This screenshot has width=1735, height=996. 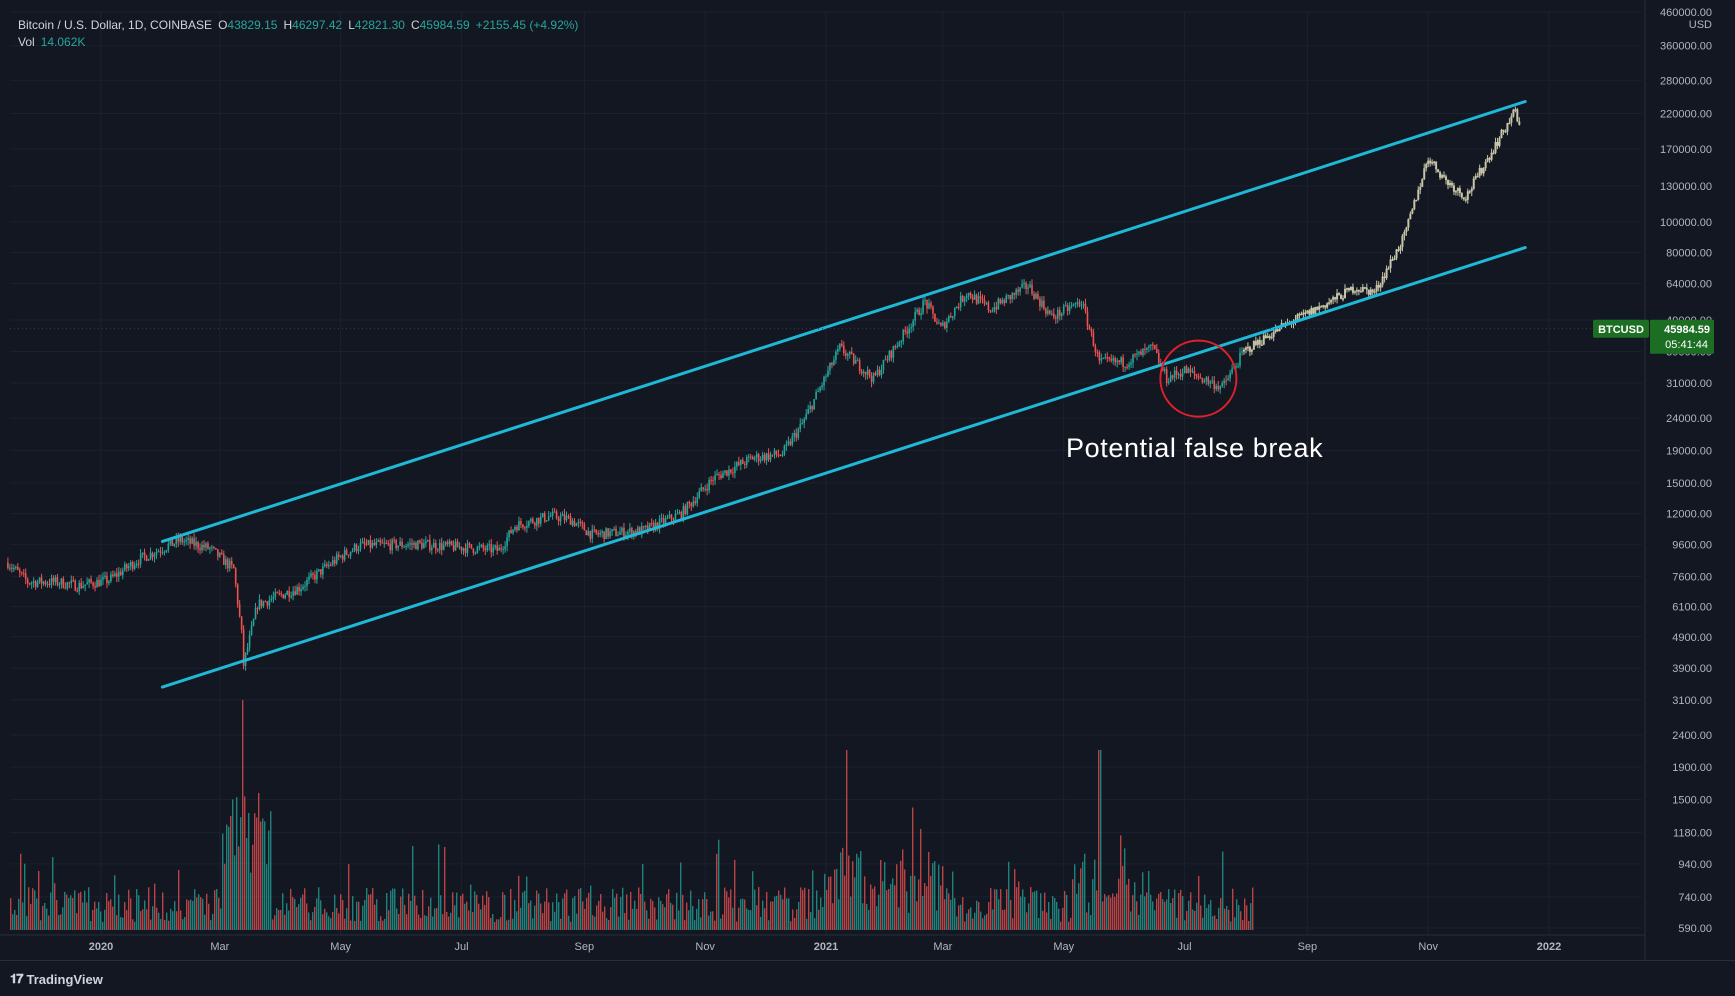 I want to click on price-tick-label: 280000.00, so click(x=1686, y=81).